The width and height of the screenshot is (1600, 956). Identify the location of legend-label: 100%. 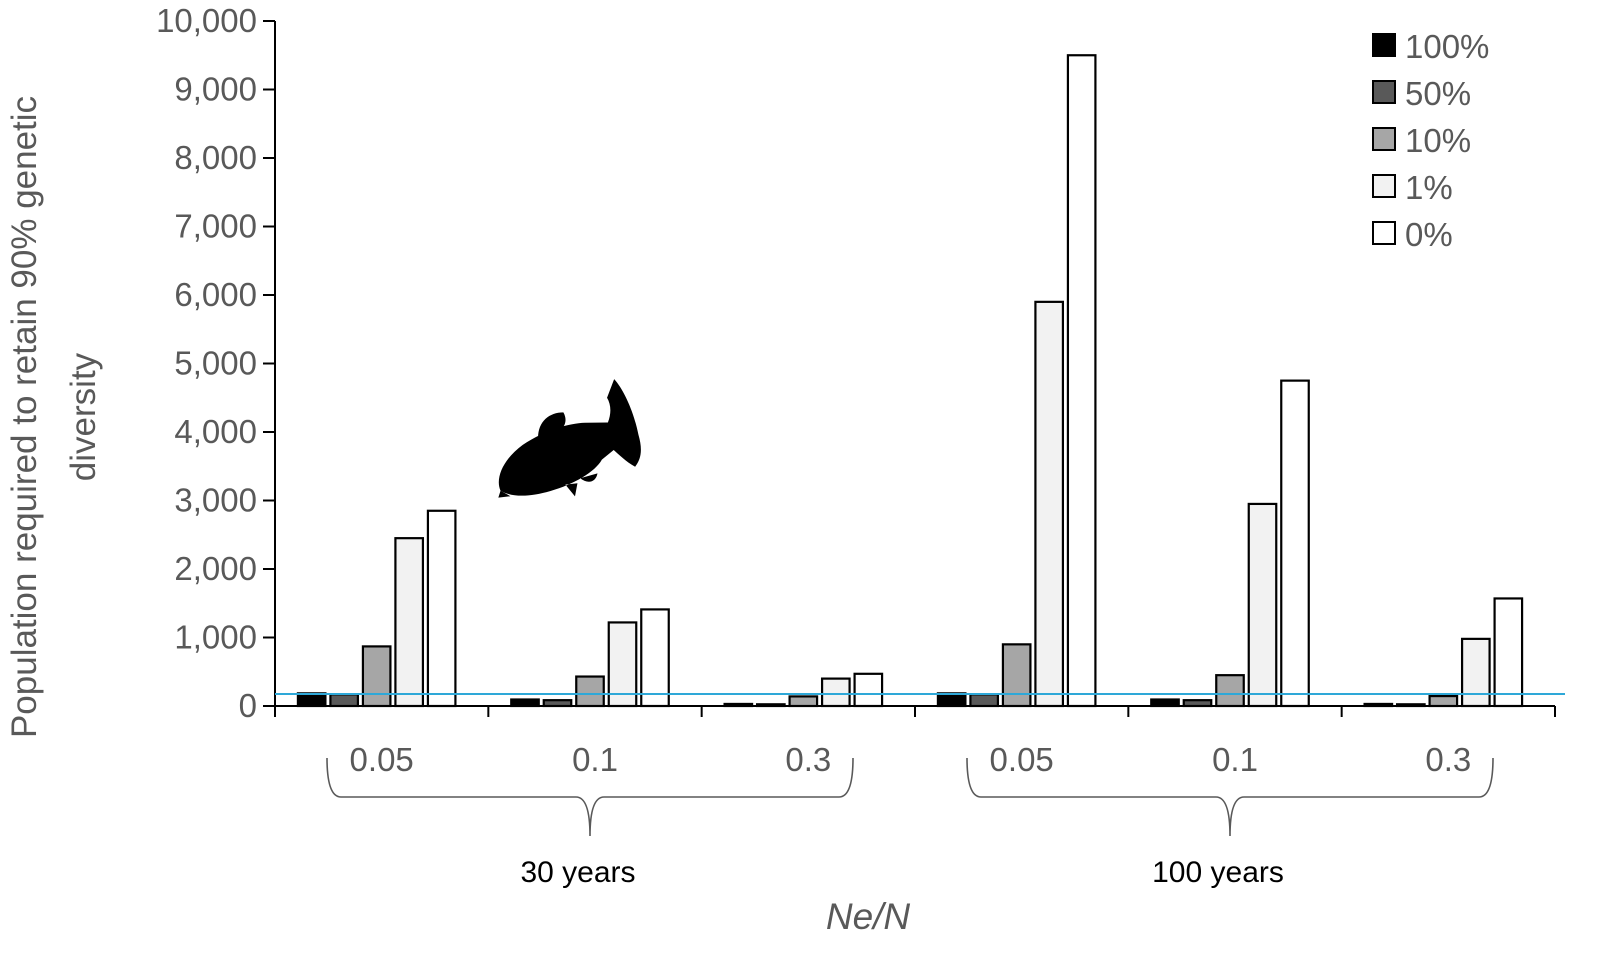
(1447, 46).